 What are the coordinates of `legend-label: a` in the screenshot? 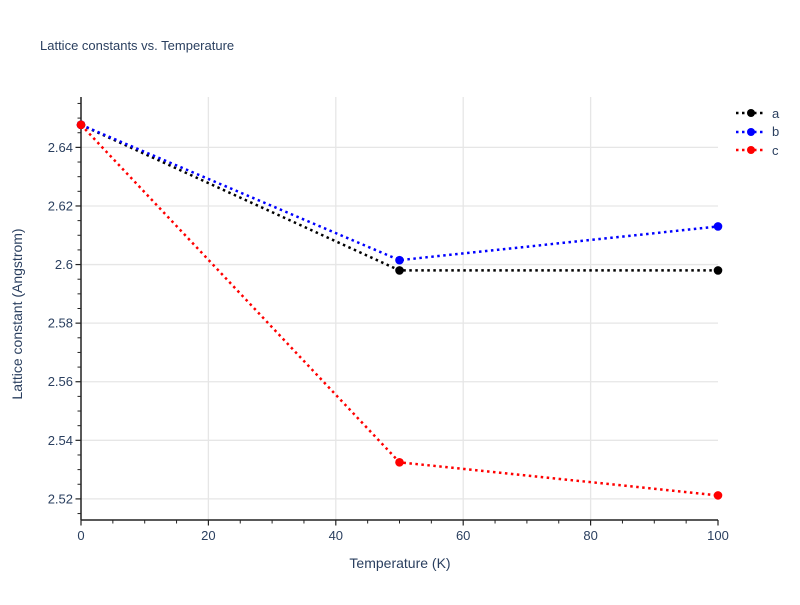 It's located at (776, 113).